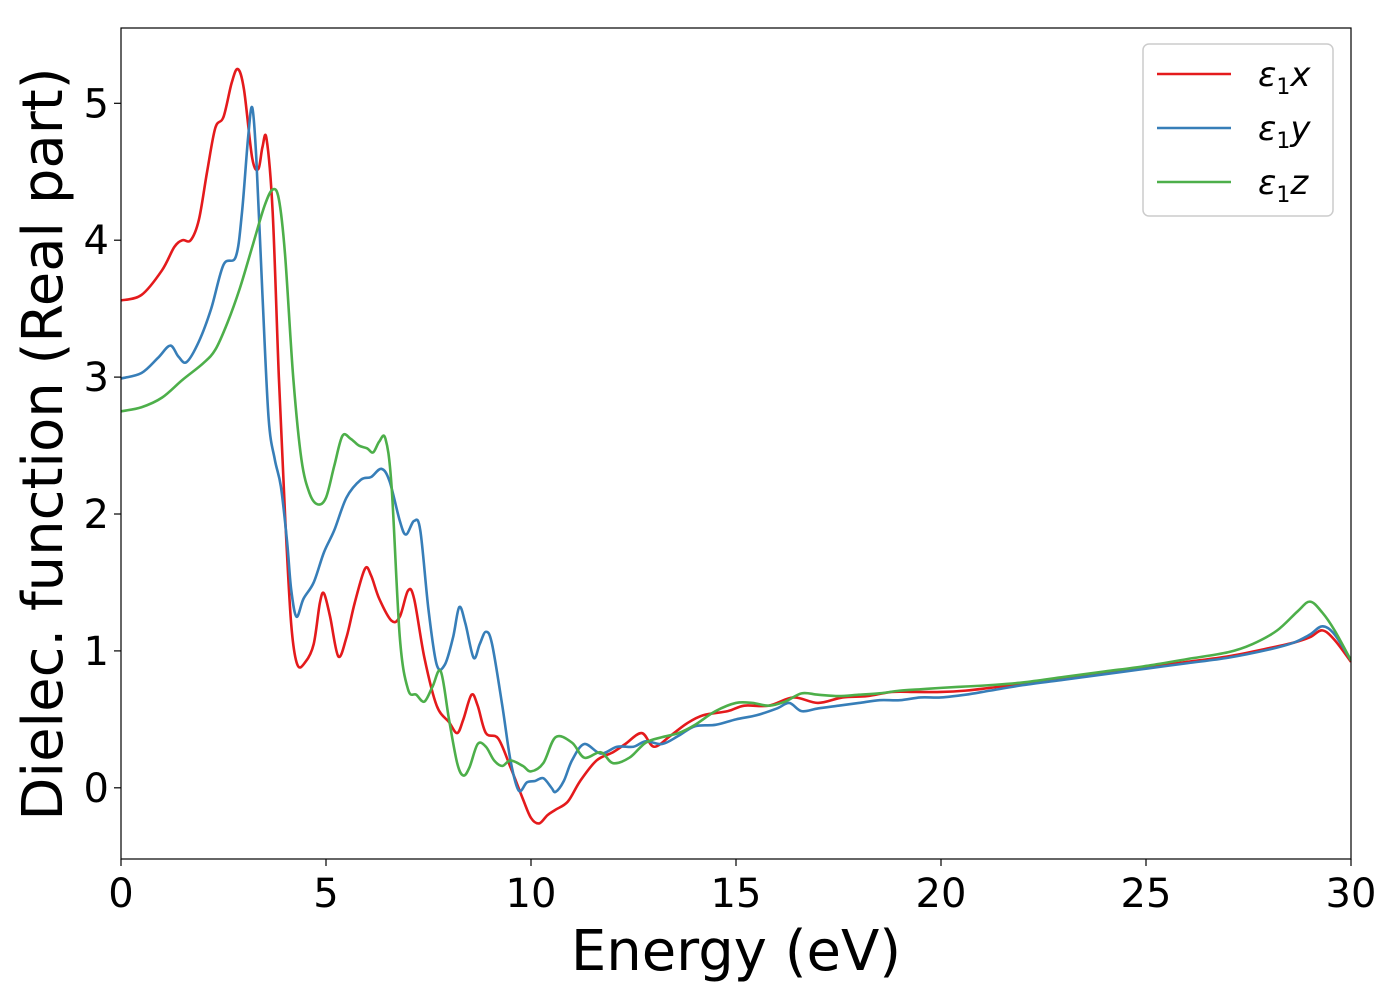 The image size is (1400, 1000). What do you see at coordinates (96, 378) in the screenshot?
I see `y-tick-label: 3` at bounding box center [96, 378].